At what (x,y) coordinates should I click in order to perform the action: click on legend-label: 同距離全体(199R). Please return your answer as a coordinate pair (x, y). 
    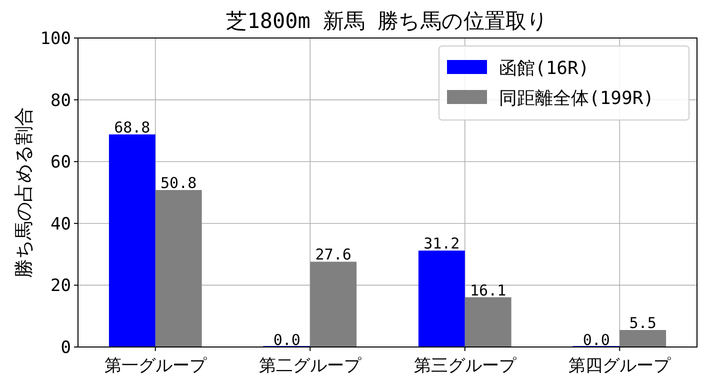
    Looking at the image, I should click on (576, 98).